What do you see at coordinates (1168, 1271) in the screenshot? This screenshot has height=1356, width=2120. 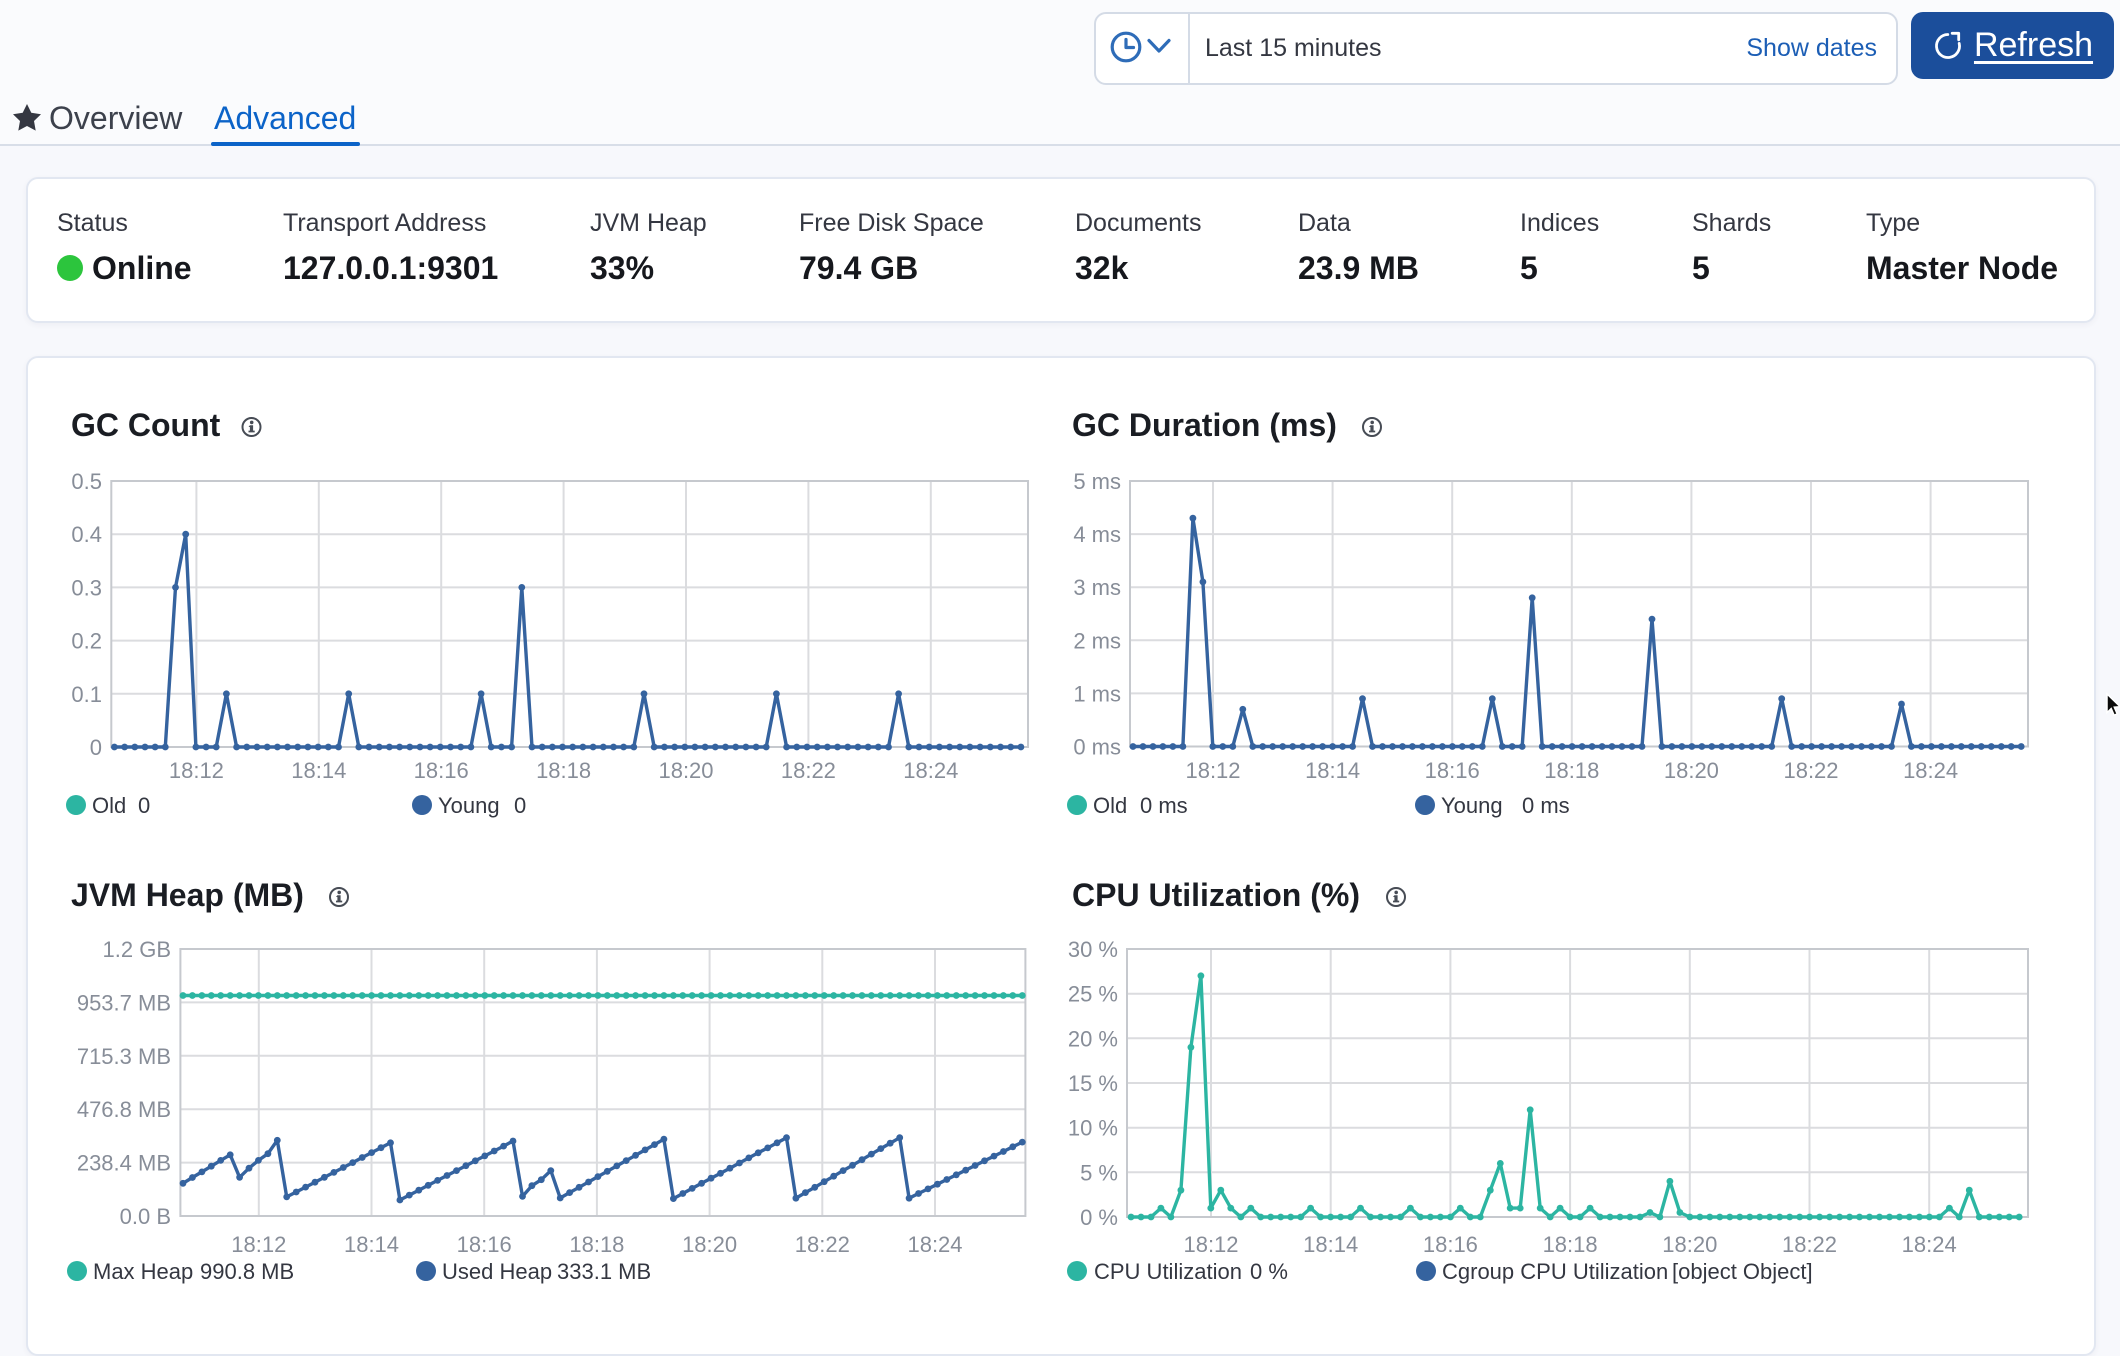 I see `svg-text: CPU Utilization` at bounding box center [1168, 1271].